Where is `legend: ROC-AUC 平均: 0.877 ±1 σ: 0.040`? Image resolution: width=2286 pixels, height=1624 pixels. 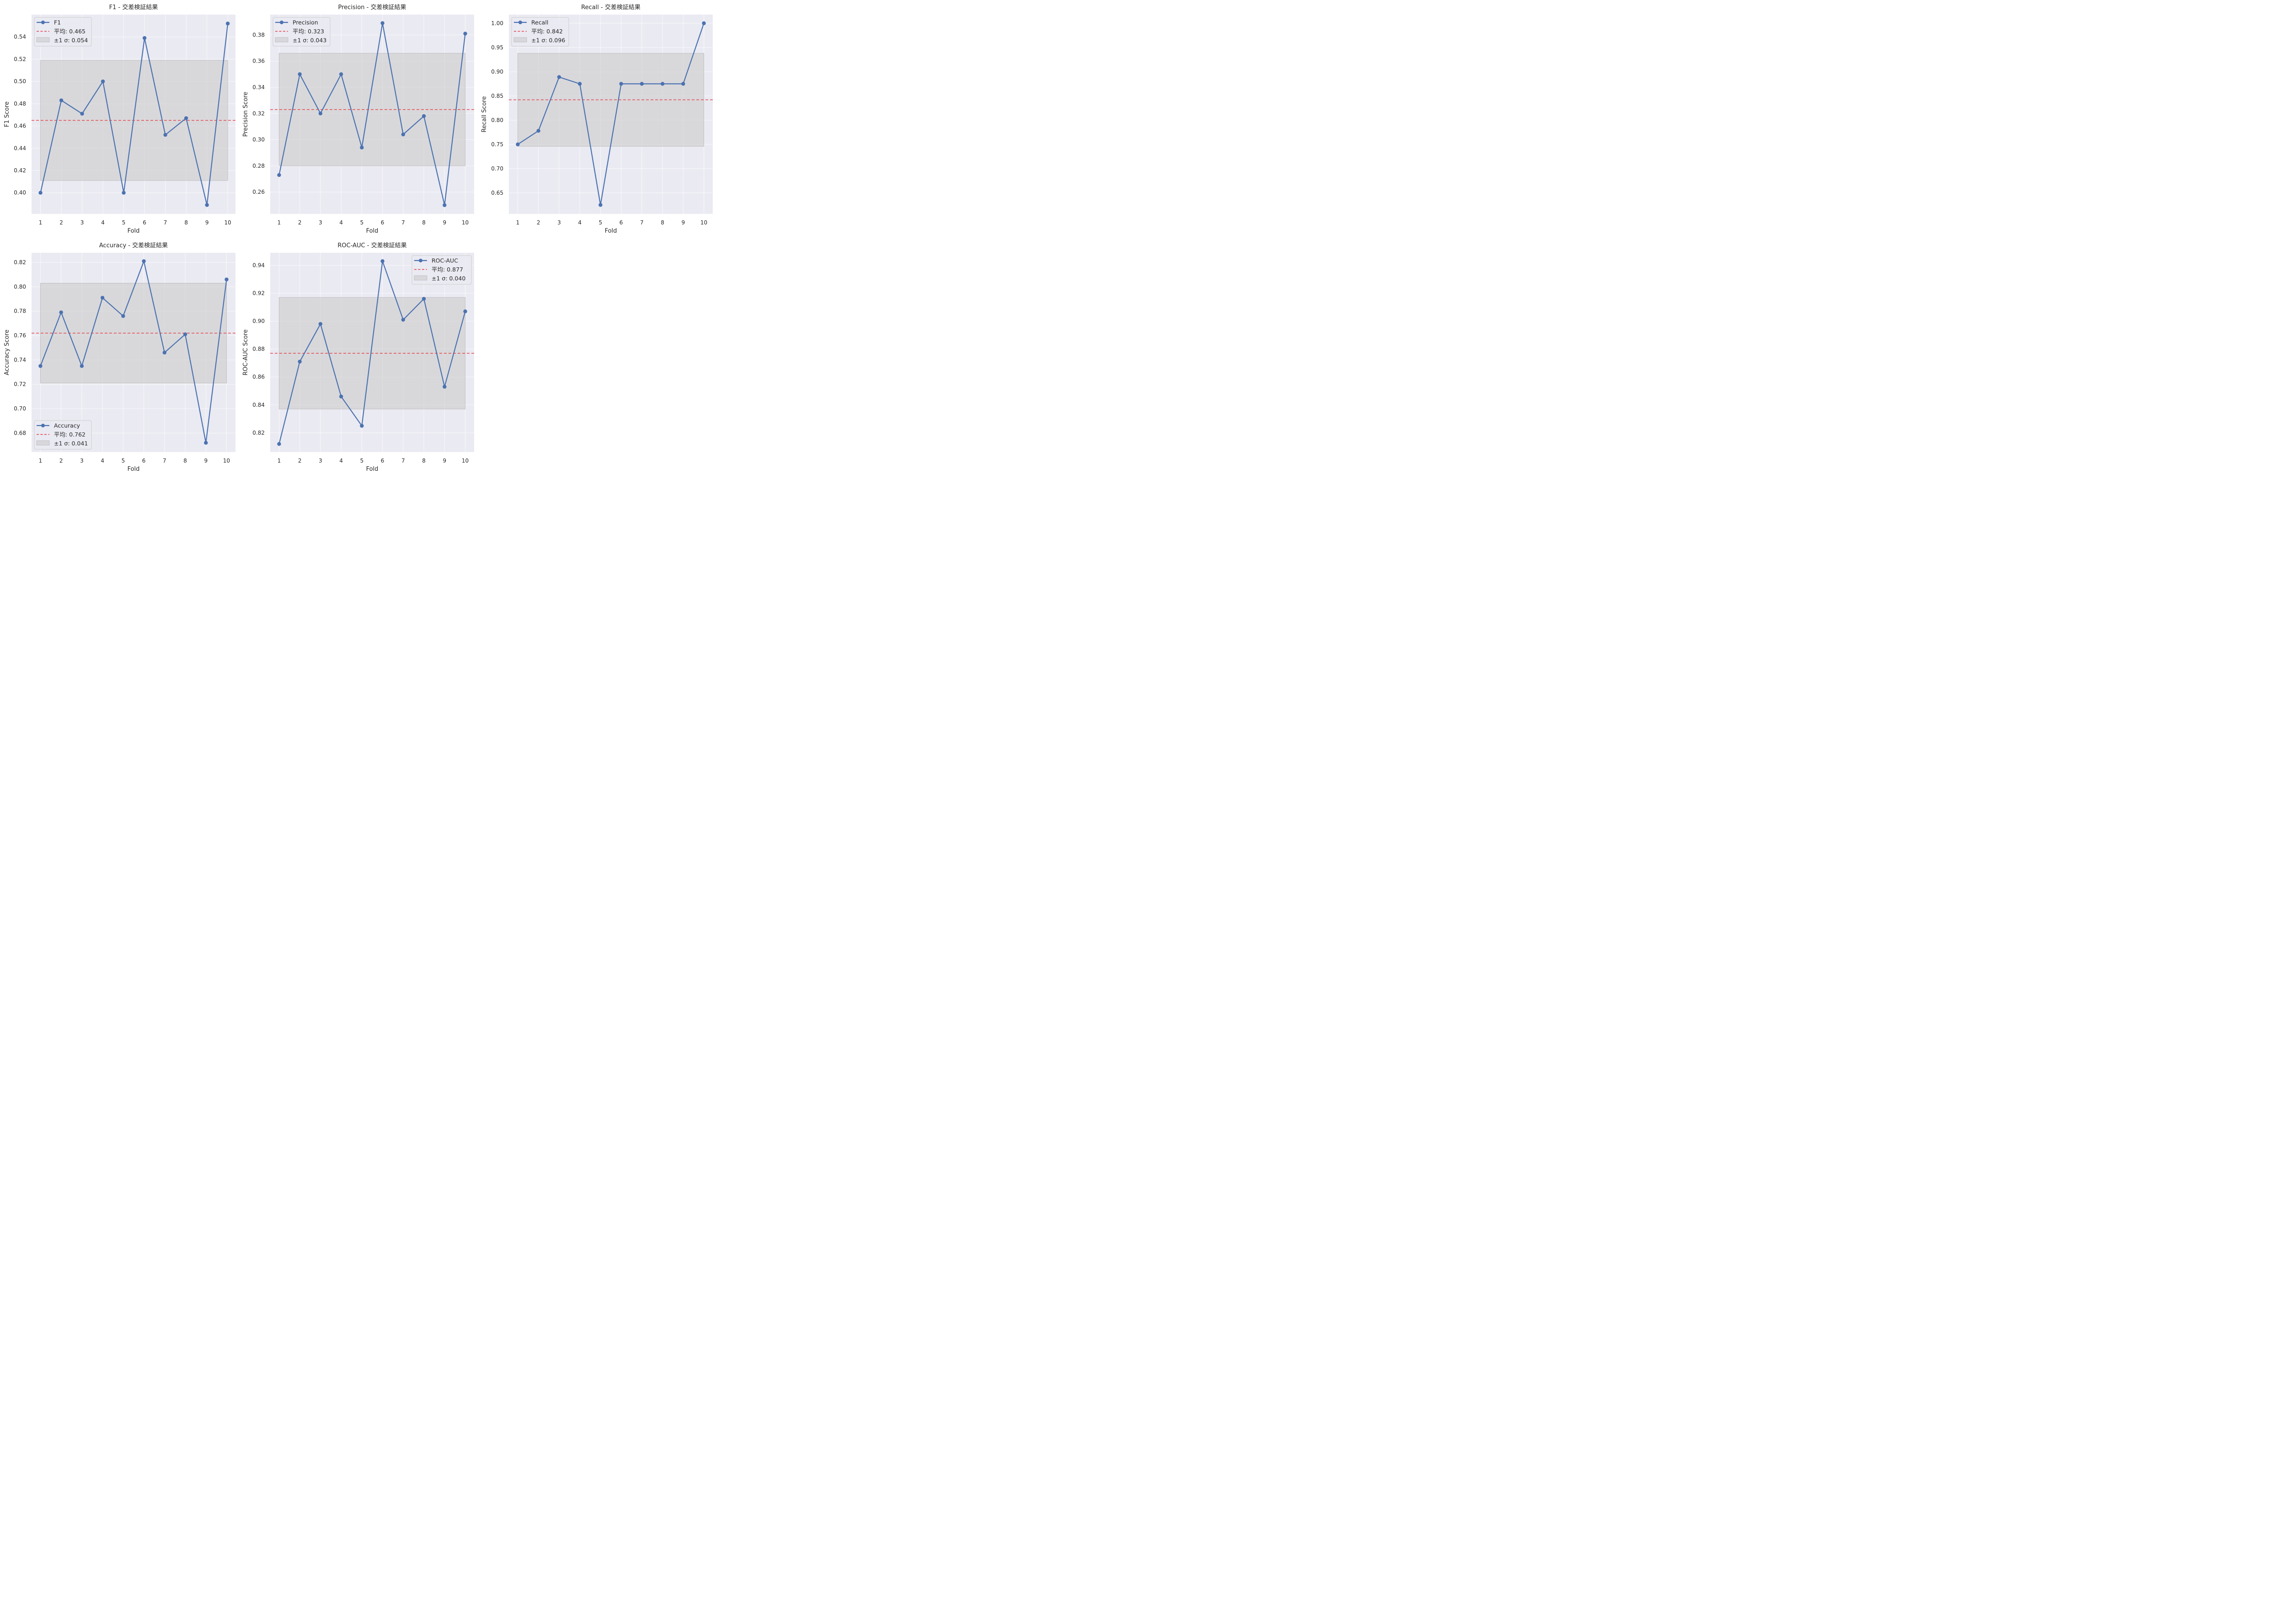
legend: ROC-AUC 平均: 0.877 ±1 σ: 0.040 is located at coordinates (442, 270).